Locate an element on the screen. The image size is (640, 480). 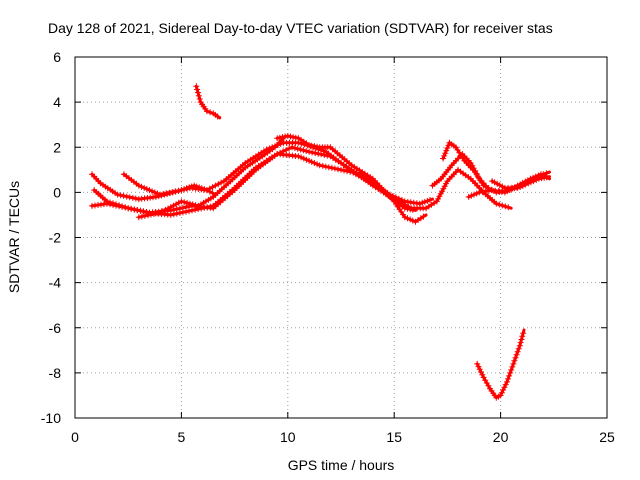
x-tick-label: 20 is located at coordinates (501, 437).